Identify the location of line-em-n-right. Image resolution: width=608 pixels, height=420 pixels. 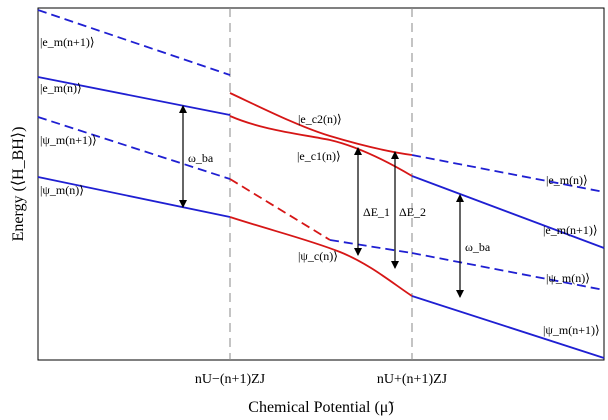
(508, 173).